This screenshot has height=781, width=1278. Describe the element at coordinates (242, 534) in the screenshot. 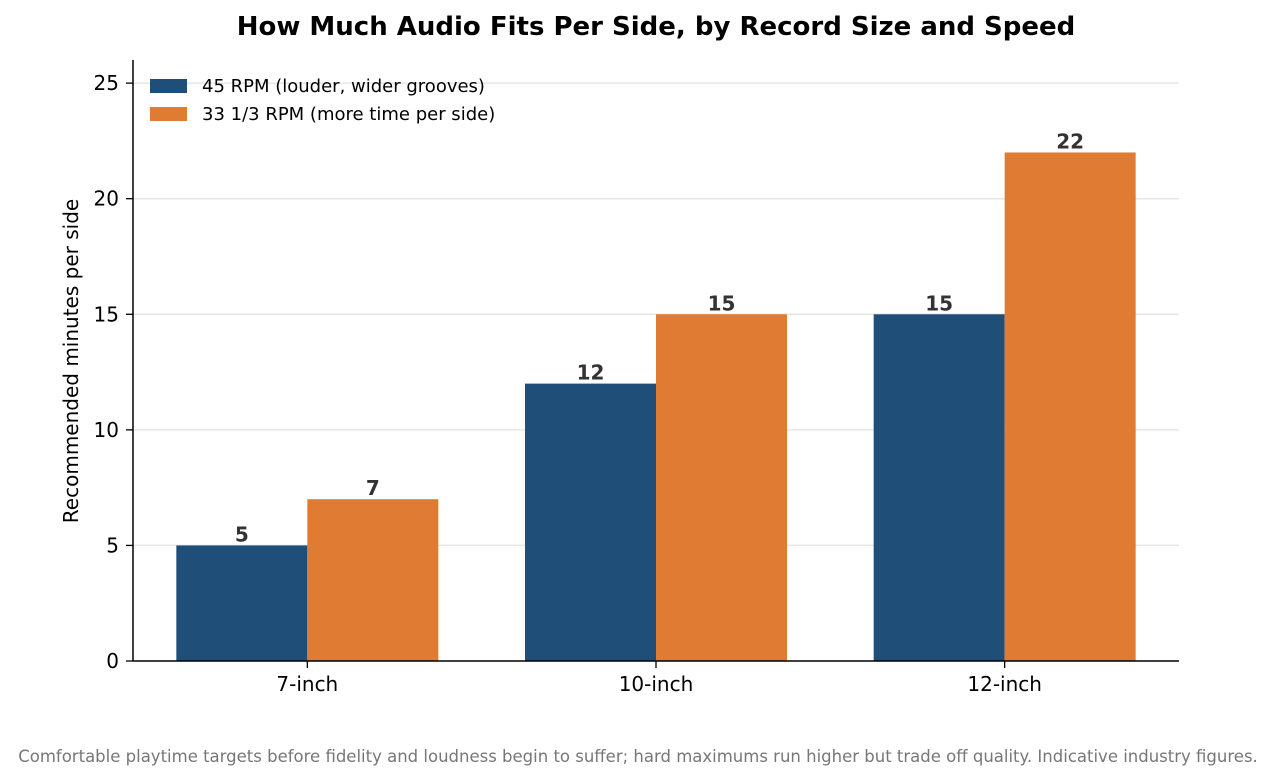

I see `bar-value-label: 5` at that location.